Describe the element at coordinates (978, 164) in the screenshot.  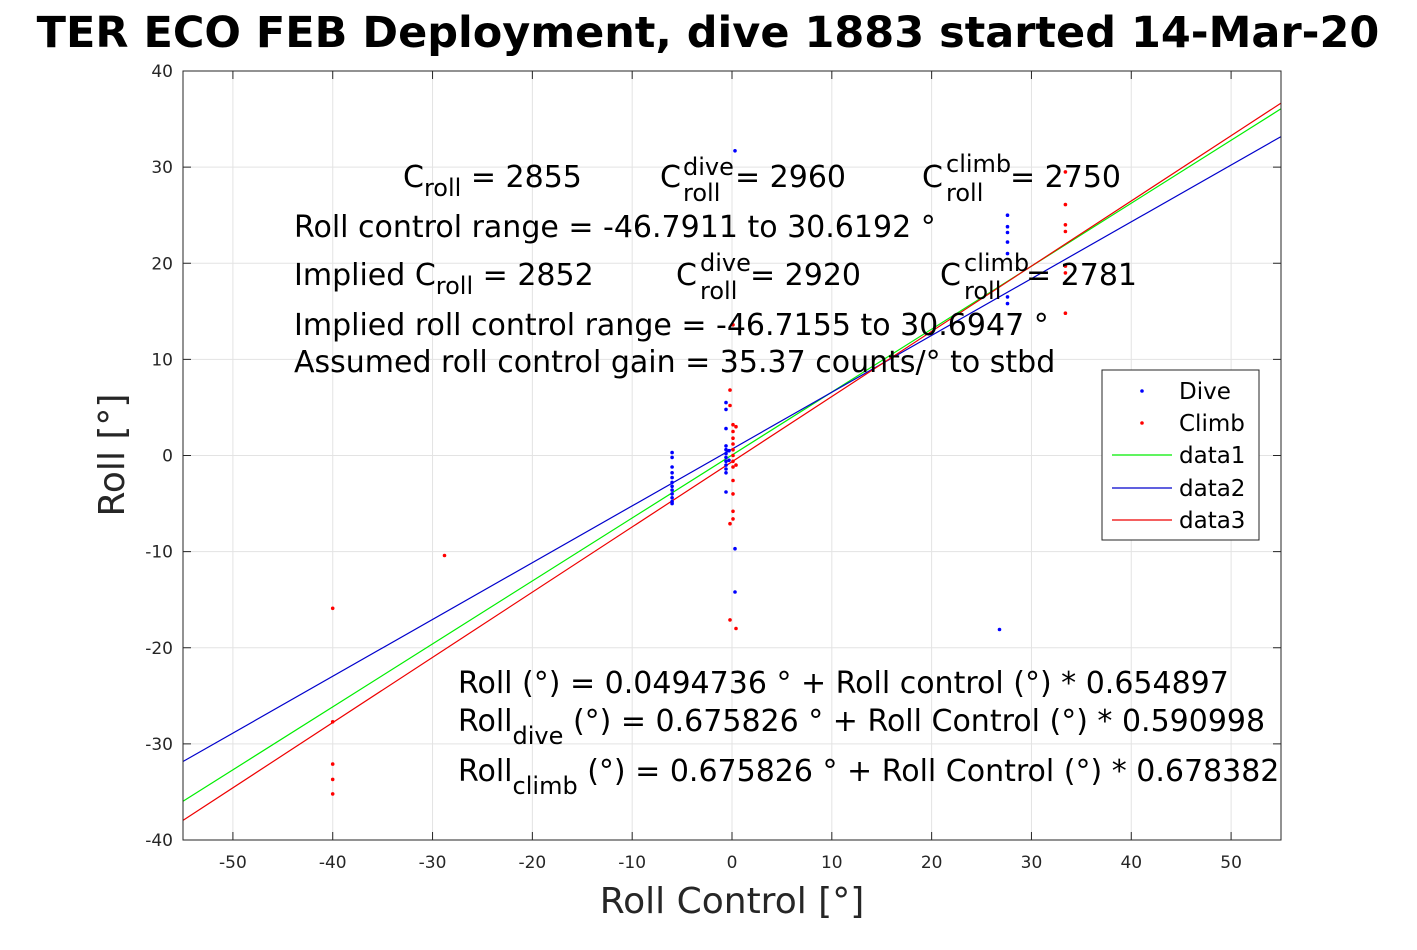
I see `annotation-c-roll-climb-sup: climb` at that location.